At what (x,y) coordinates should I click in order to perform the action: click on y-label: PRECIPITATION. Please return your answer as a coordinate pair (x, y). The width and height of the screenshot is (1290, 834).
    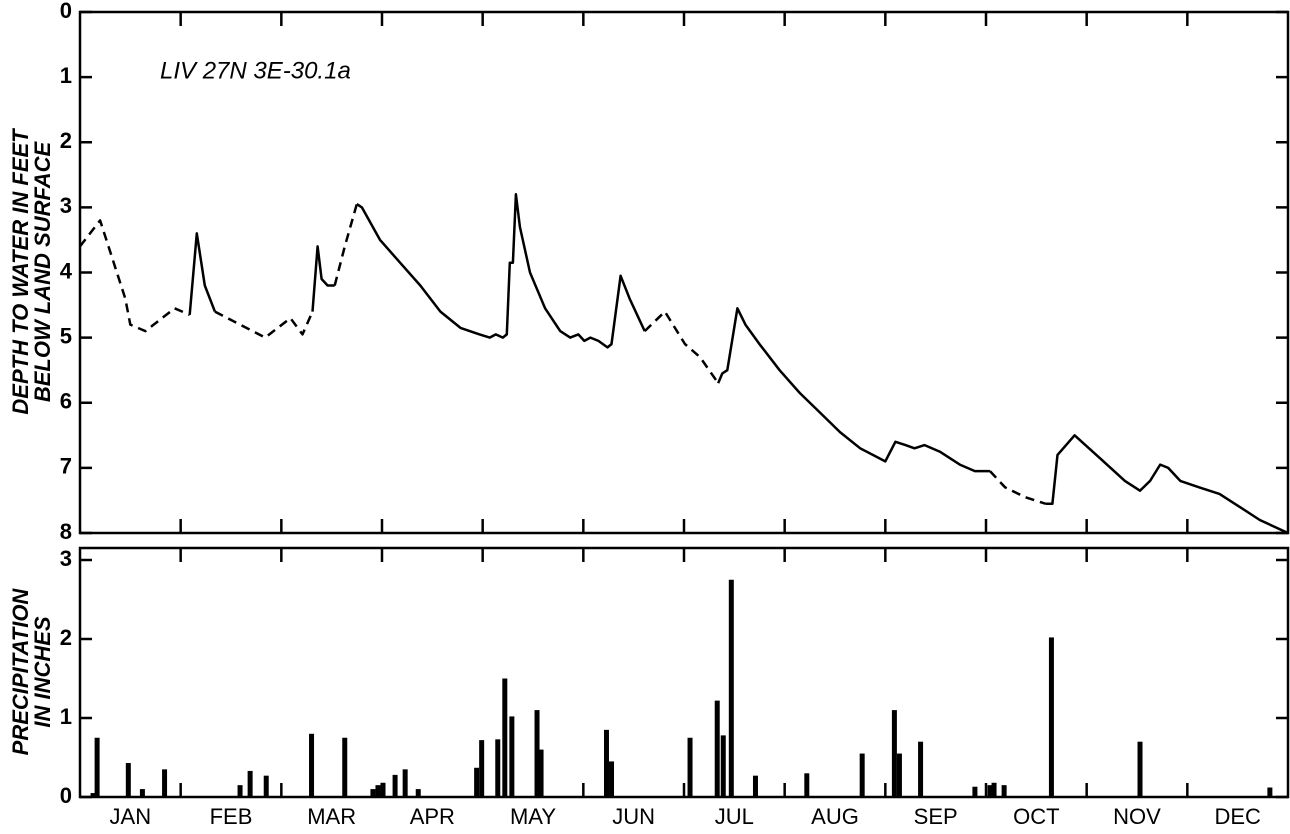
    Looking at the image, I should click on (20, 672).